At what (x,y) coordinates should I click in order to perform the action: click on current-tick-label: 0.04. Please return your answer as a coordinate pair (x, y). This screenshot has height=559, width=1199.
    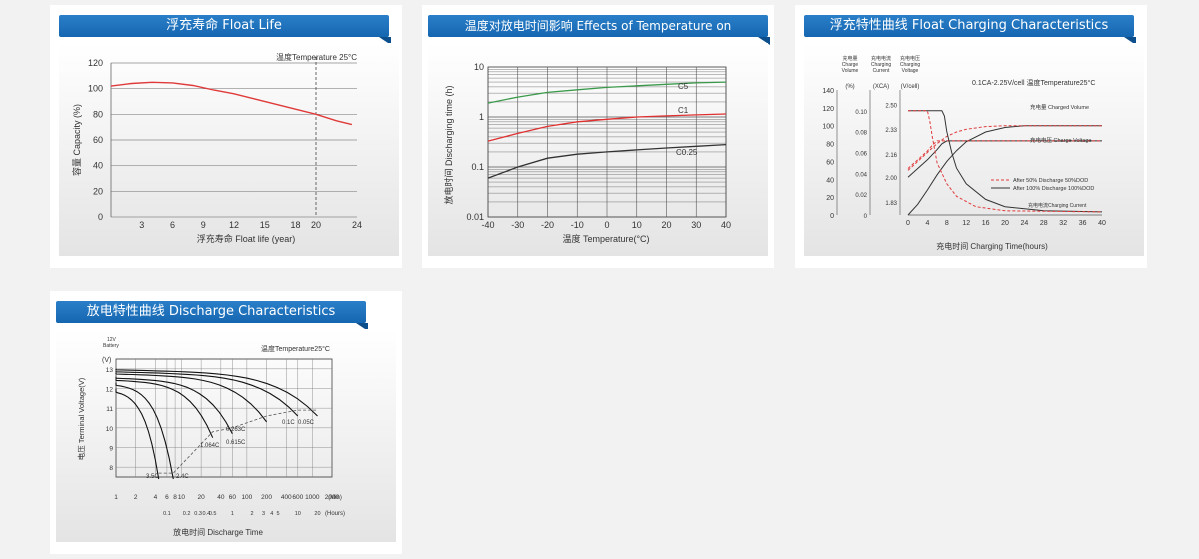
    Looking at the image, I should click on (861, 175).